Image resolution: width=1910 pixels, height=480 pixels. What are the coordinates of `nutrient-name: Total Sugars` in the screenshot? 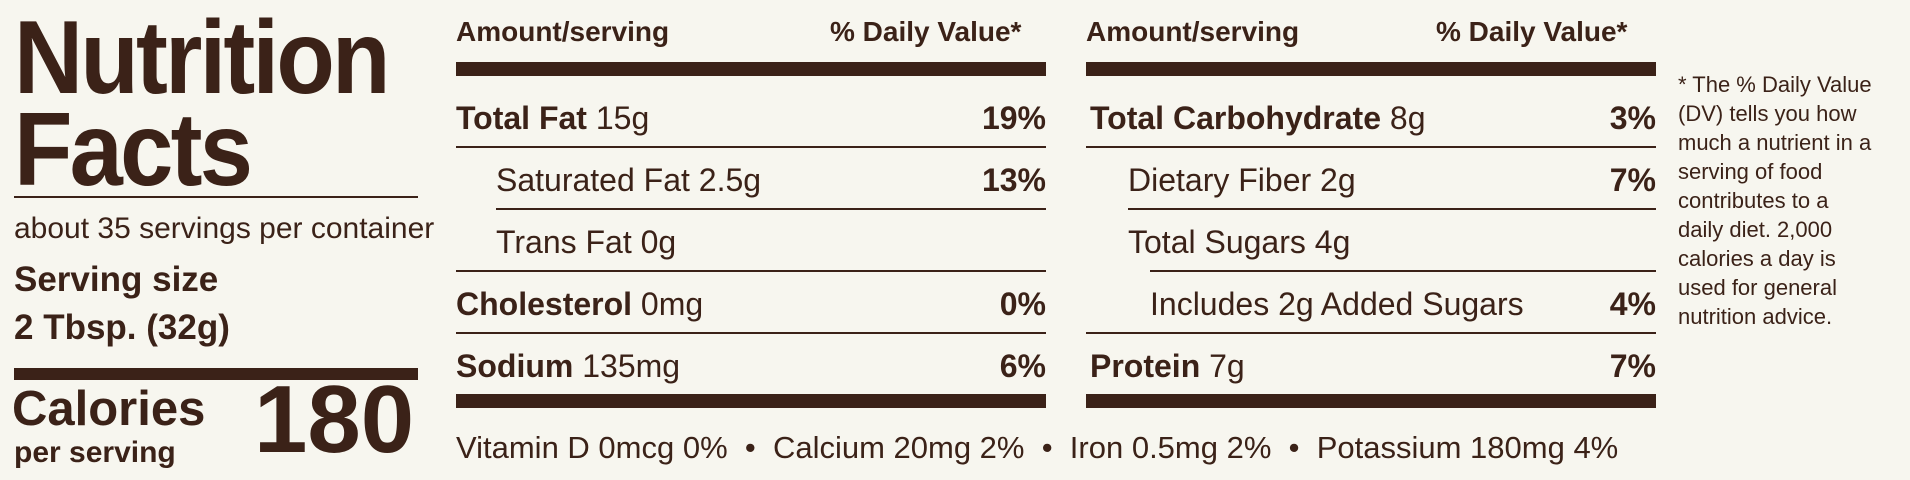 It's located at (1217, 242).